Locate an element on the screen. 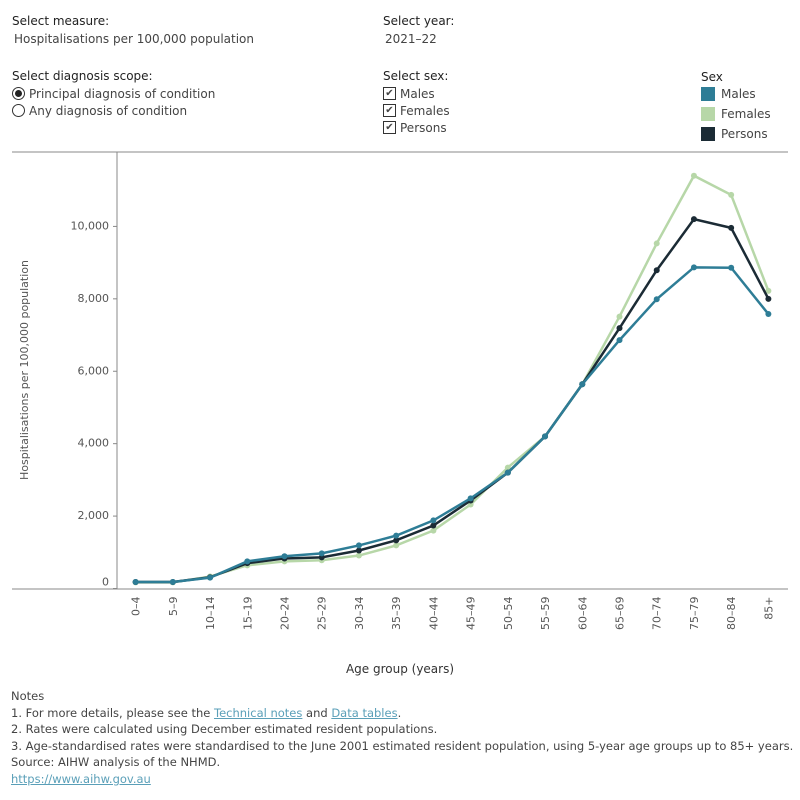 The width and height of the screenshot is (800, 800). y-tick-label: 0 is located at coordinates (105, 582).